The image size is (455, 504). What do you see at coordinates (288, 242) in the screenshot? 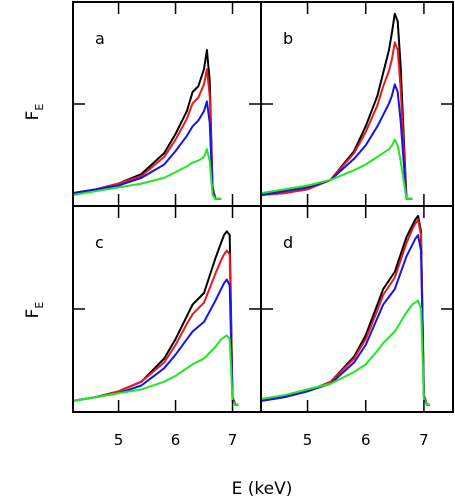
I see `panel-label: d` at bounding box center [288, 242].